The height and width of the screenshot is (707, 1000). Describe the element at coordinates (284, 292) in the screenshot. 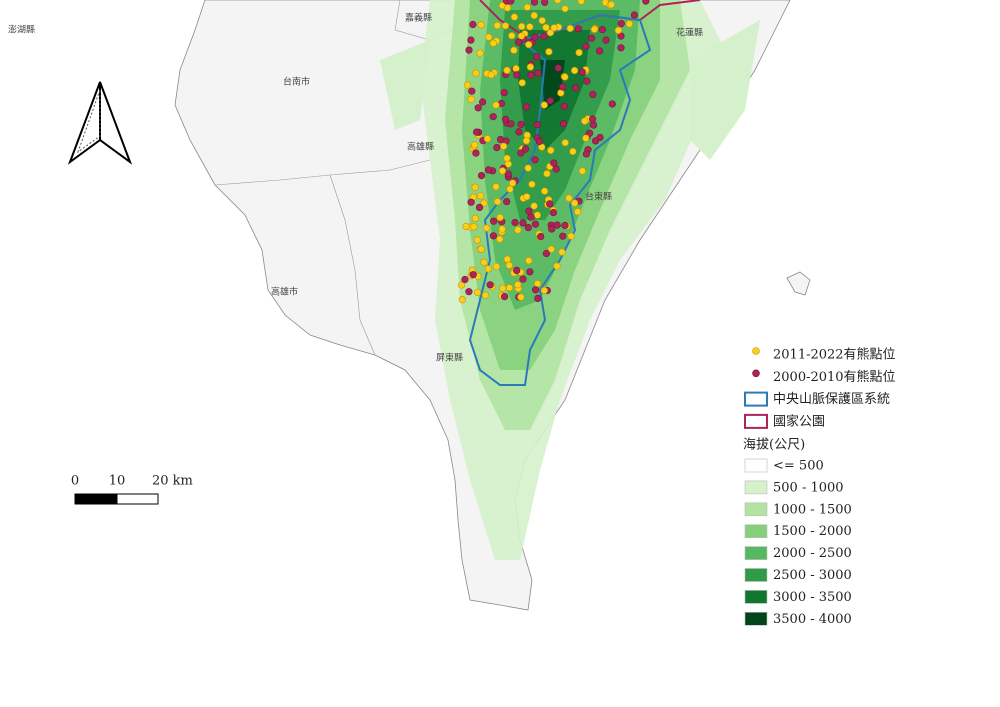

I see `place-label: 高雄市` at that location.